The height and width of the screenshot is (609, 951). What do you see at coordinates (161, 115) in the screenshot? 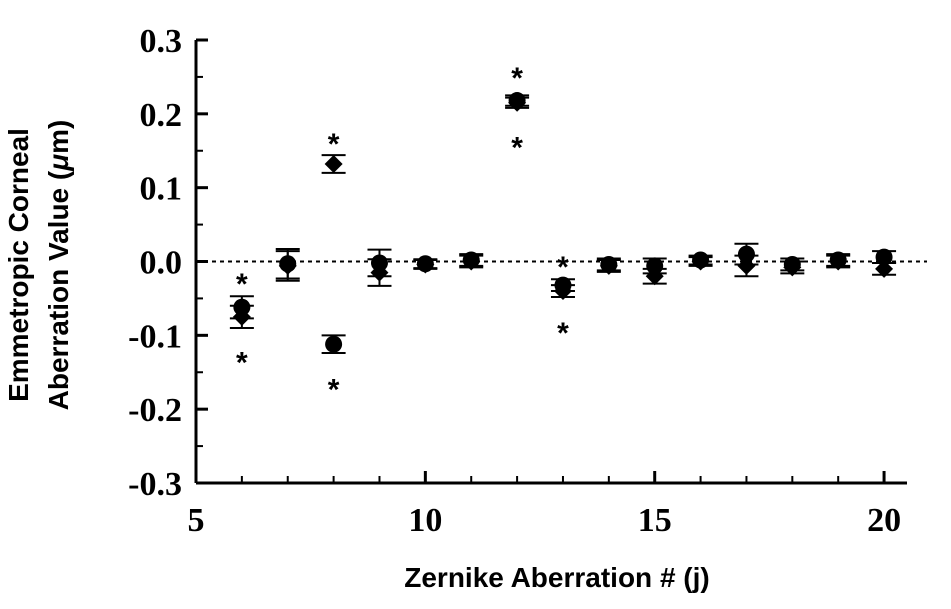
I see `y-tick-label: 0.2` at bounding box center [161, 115].